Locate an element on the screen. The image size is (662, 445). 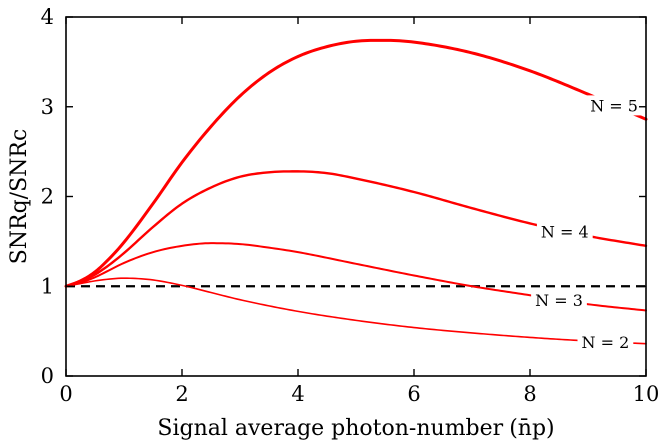
curve-label-text: N = 5 is located at coordinates (614, 105).